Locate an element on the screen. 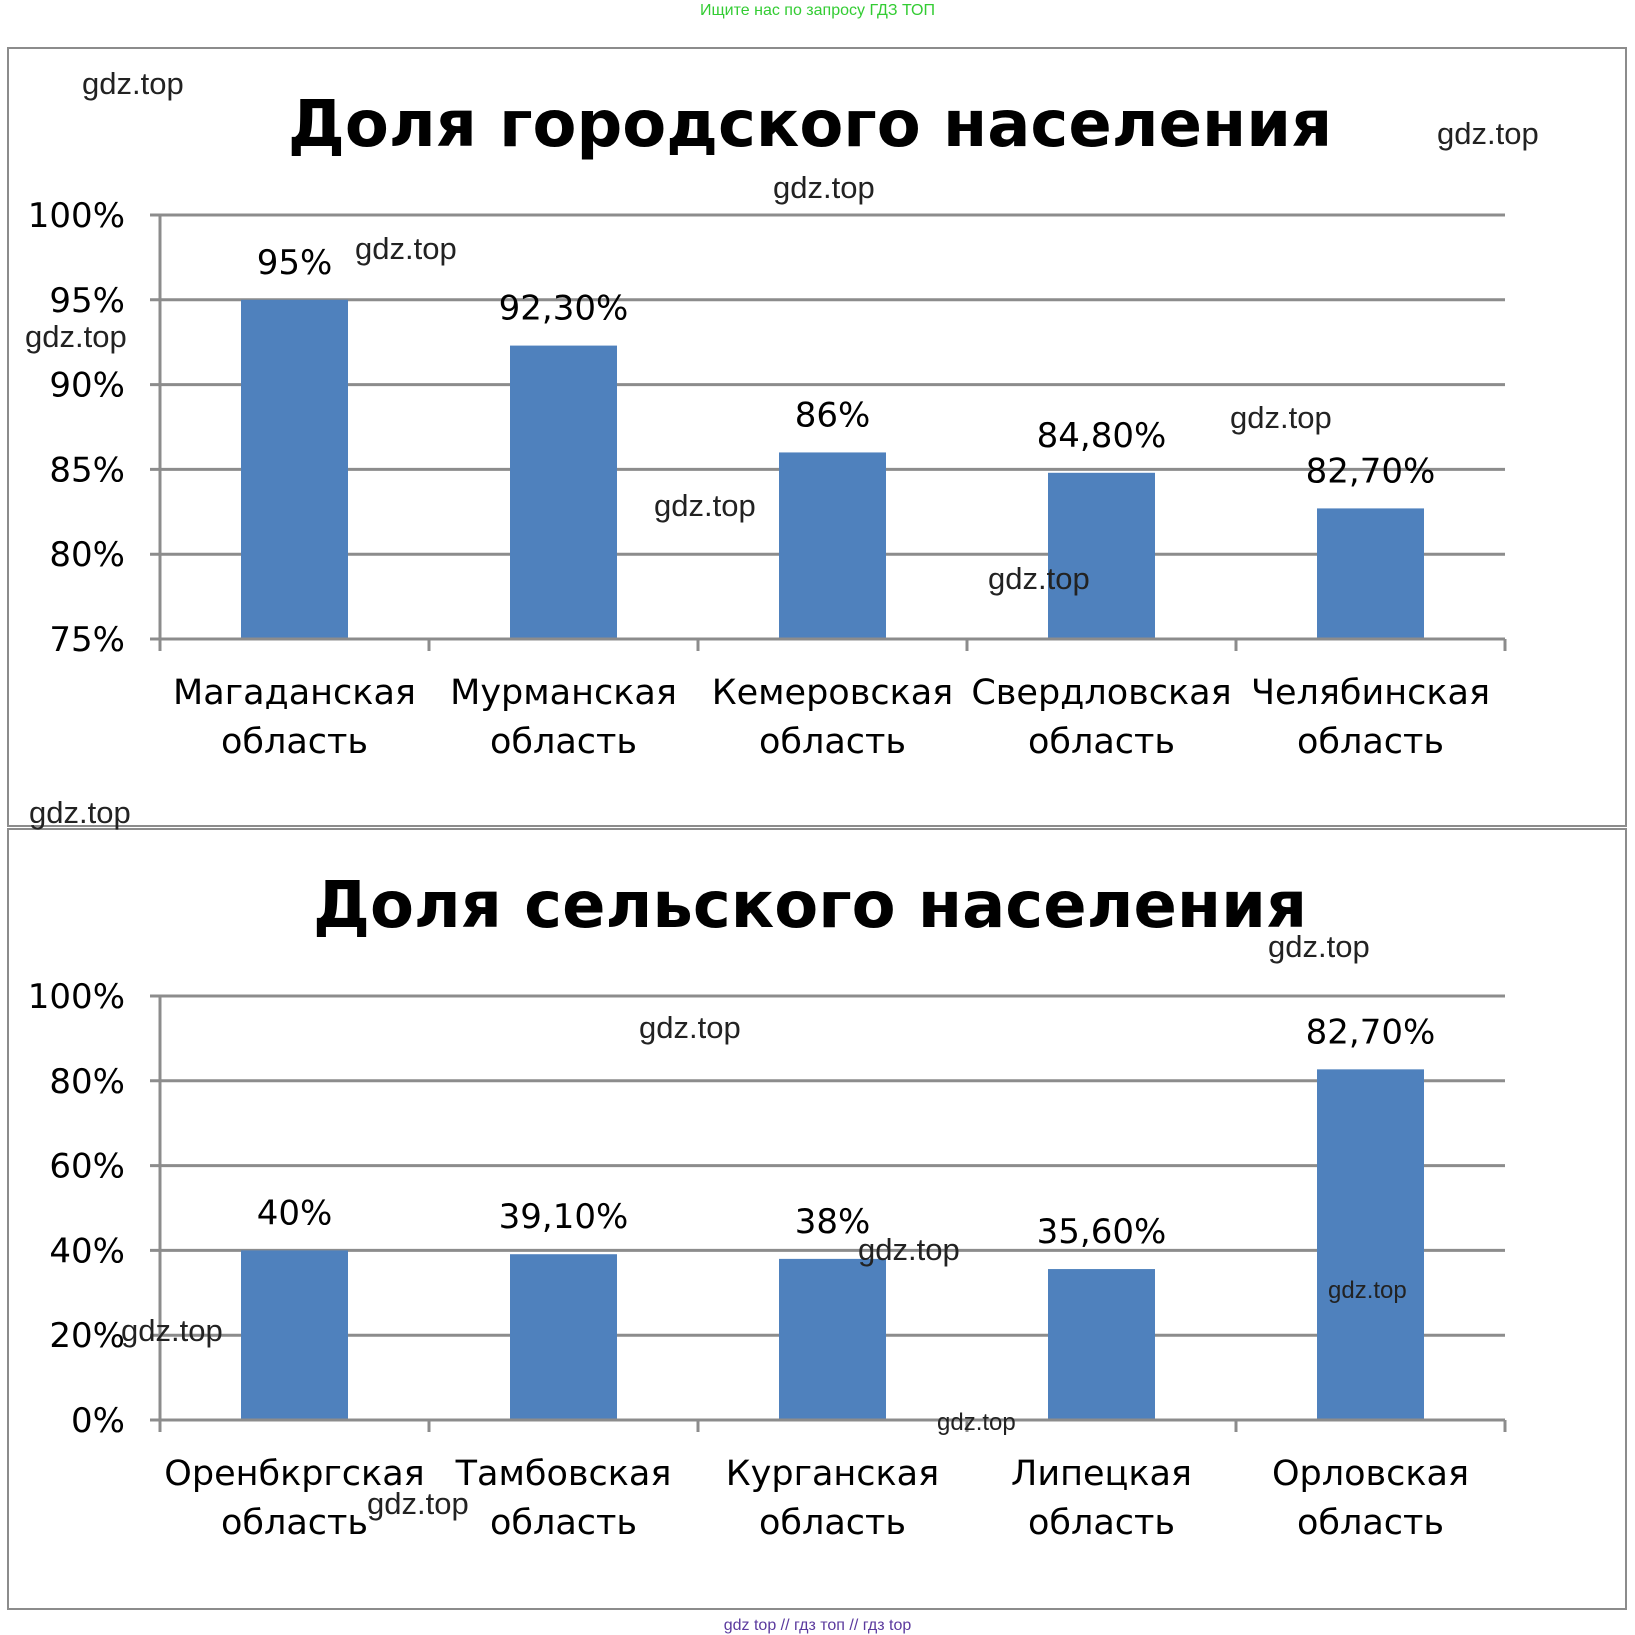 The height and width of the screenshot is (1635, 1635). data-label: 35,60% is located at coordinates (1102, 1232).